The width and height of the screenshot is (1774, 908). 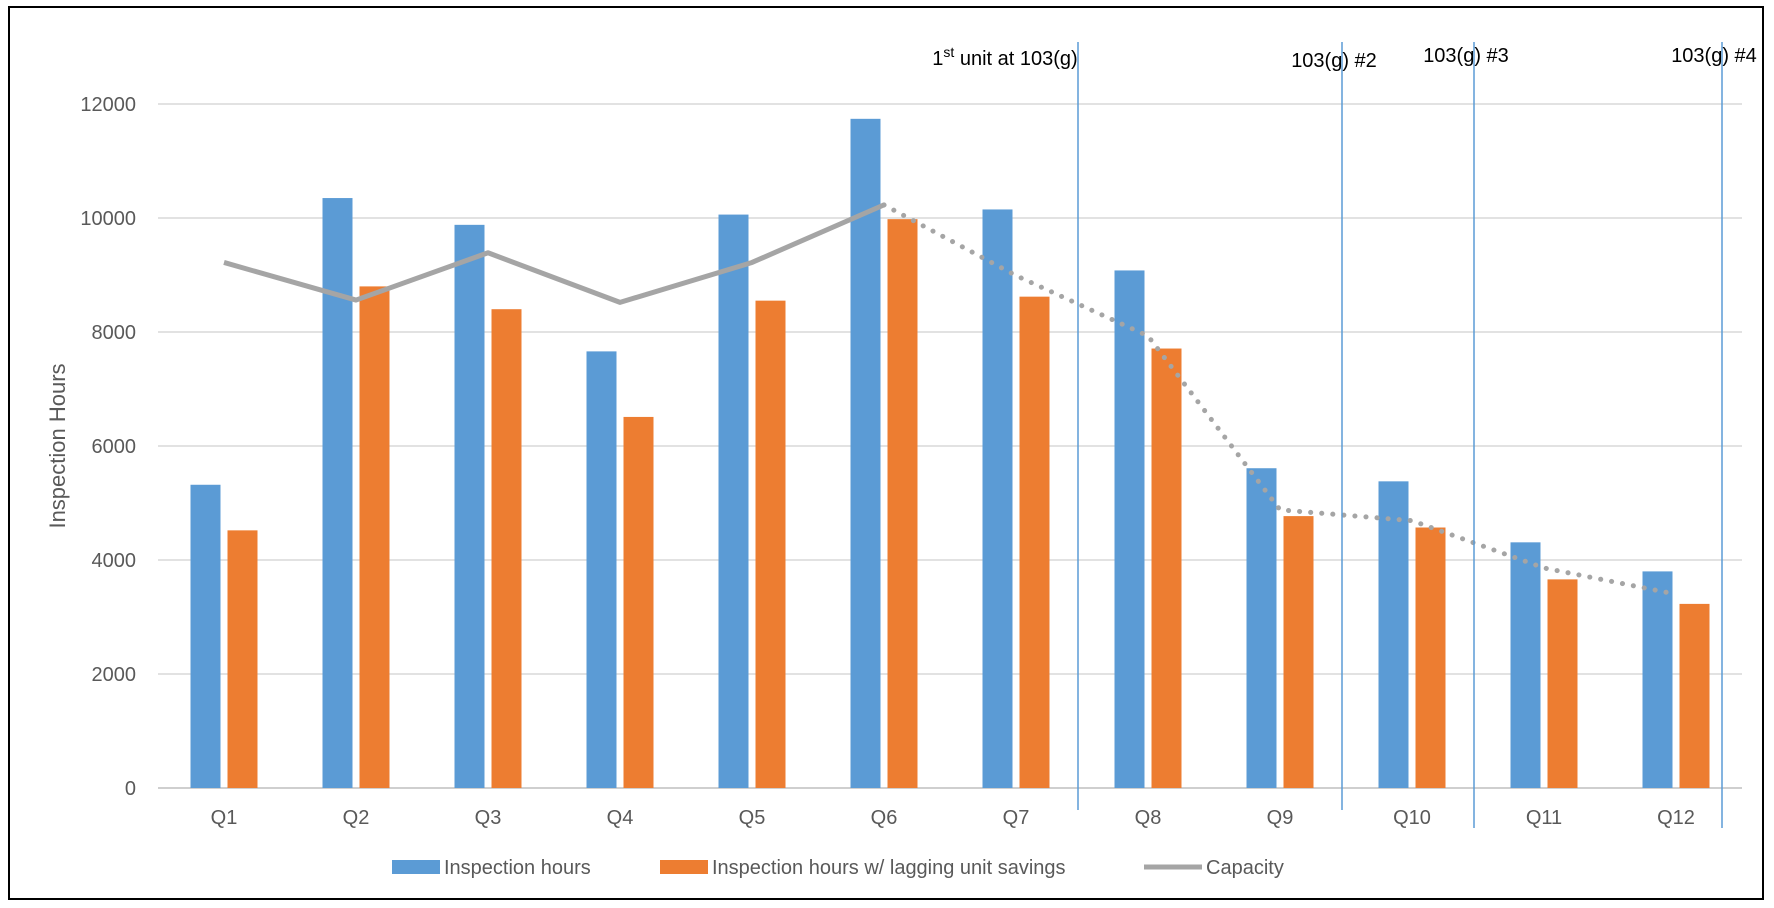 What do you see at coordinates (108, 219) in the screenshot?
I see `y-tick-label: 10000` at bounding box center [108, 219].